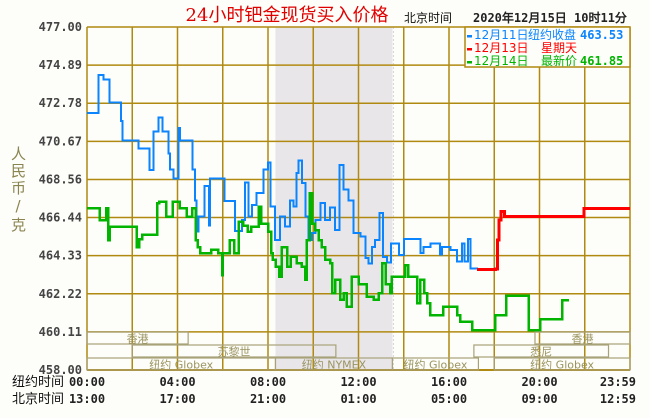 The height and width of the screenshot is (418, 650). What do you see at coordinates (268, 382) in the screenshot?
I see `x-tick-label: 08:00` at bounding box center [268, 382].